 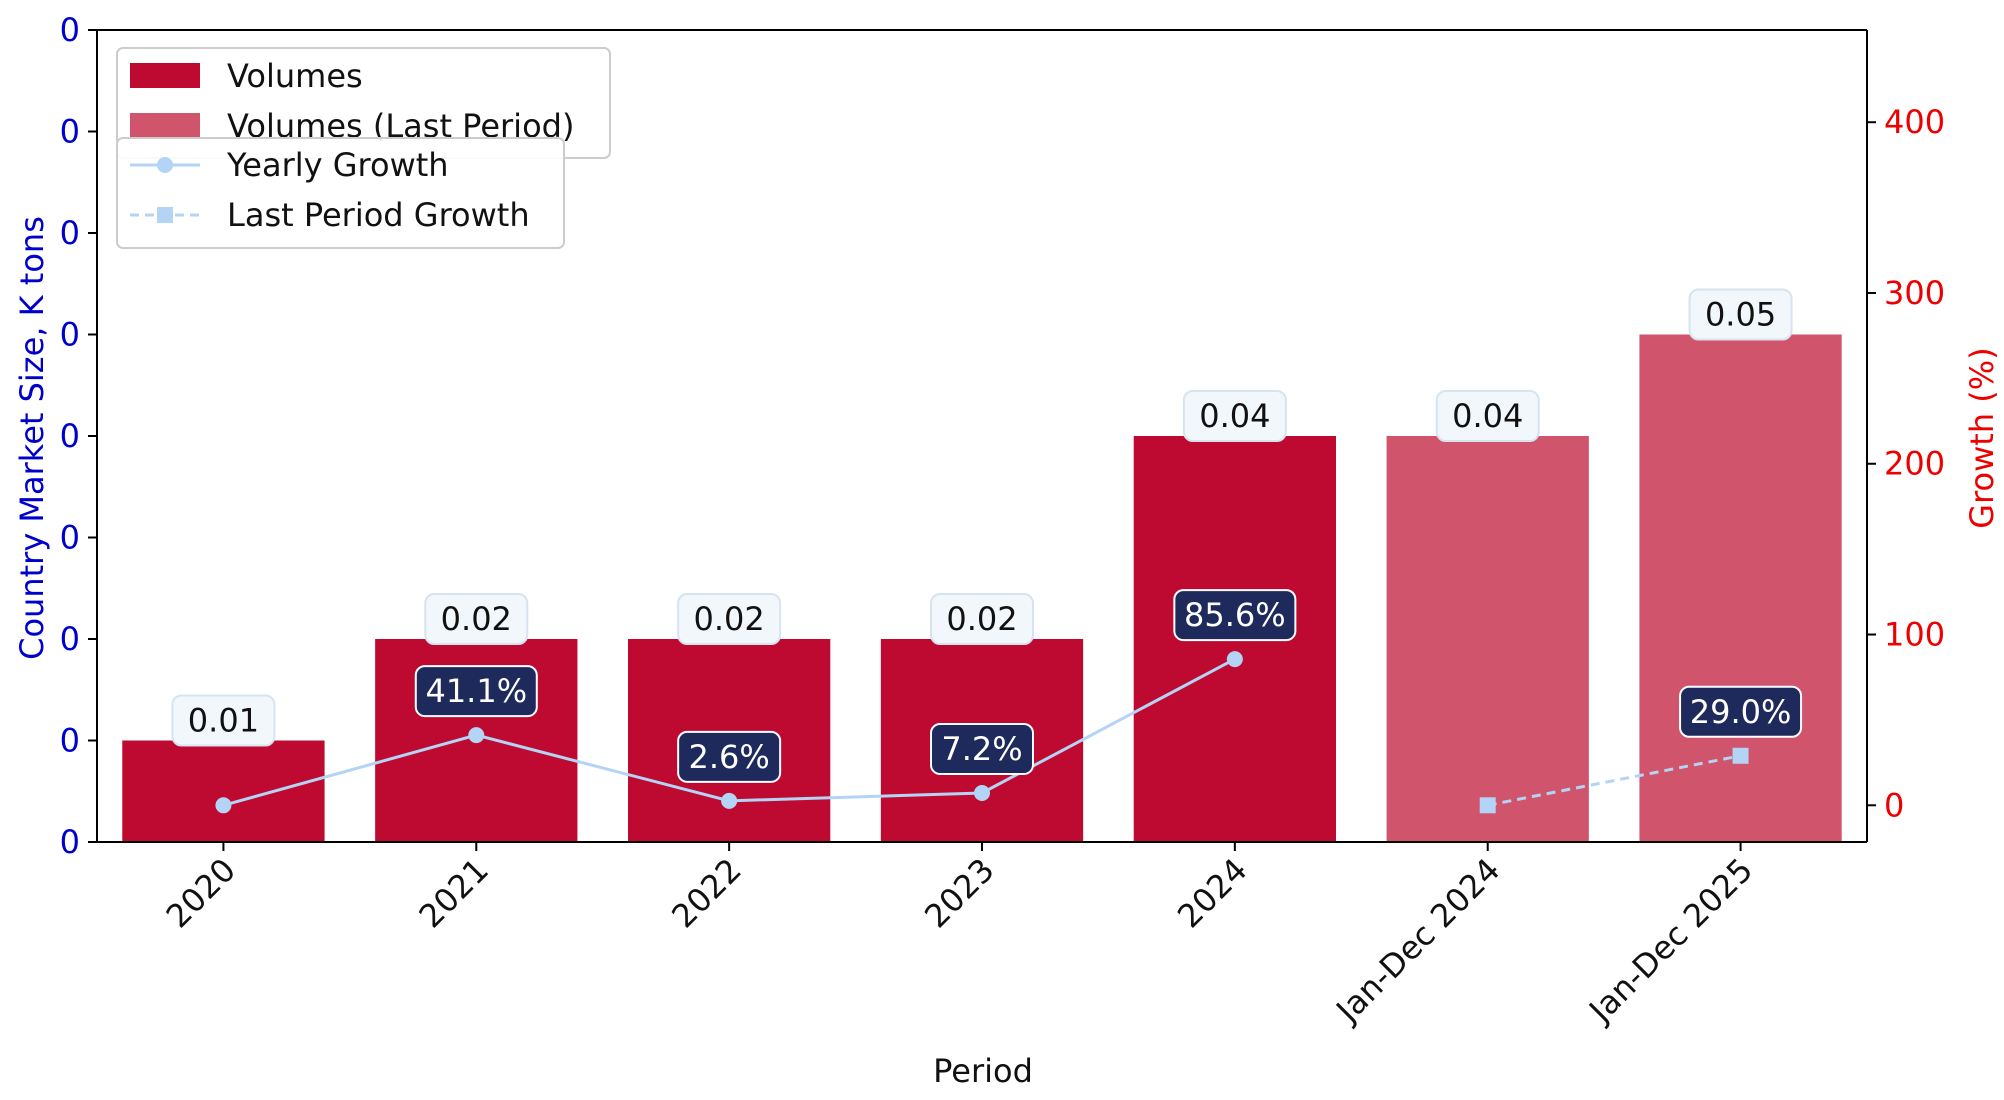 I want to click on y-right-tick-label: 100, so click(x=1914, y=635).